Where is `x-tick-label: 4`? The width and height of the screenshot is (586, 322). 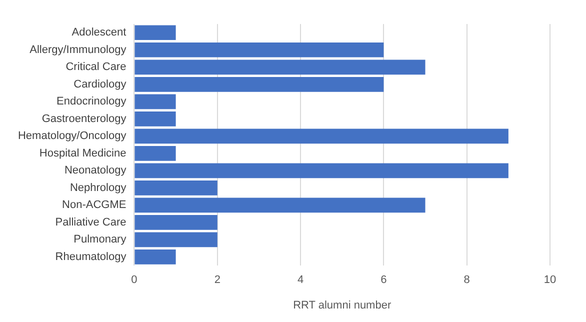 x-tick-label: 4 is located at coordinates (300, 280).